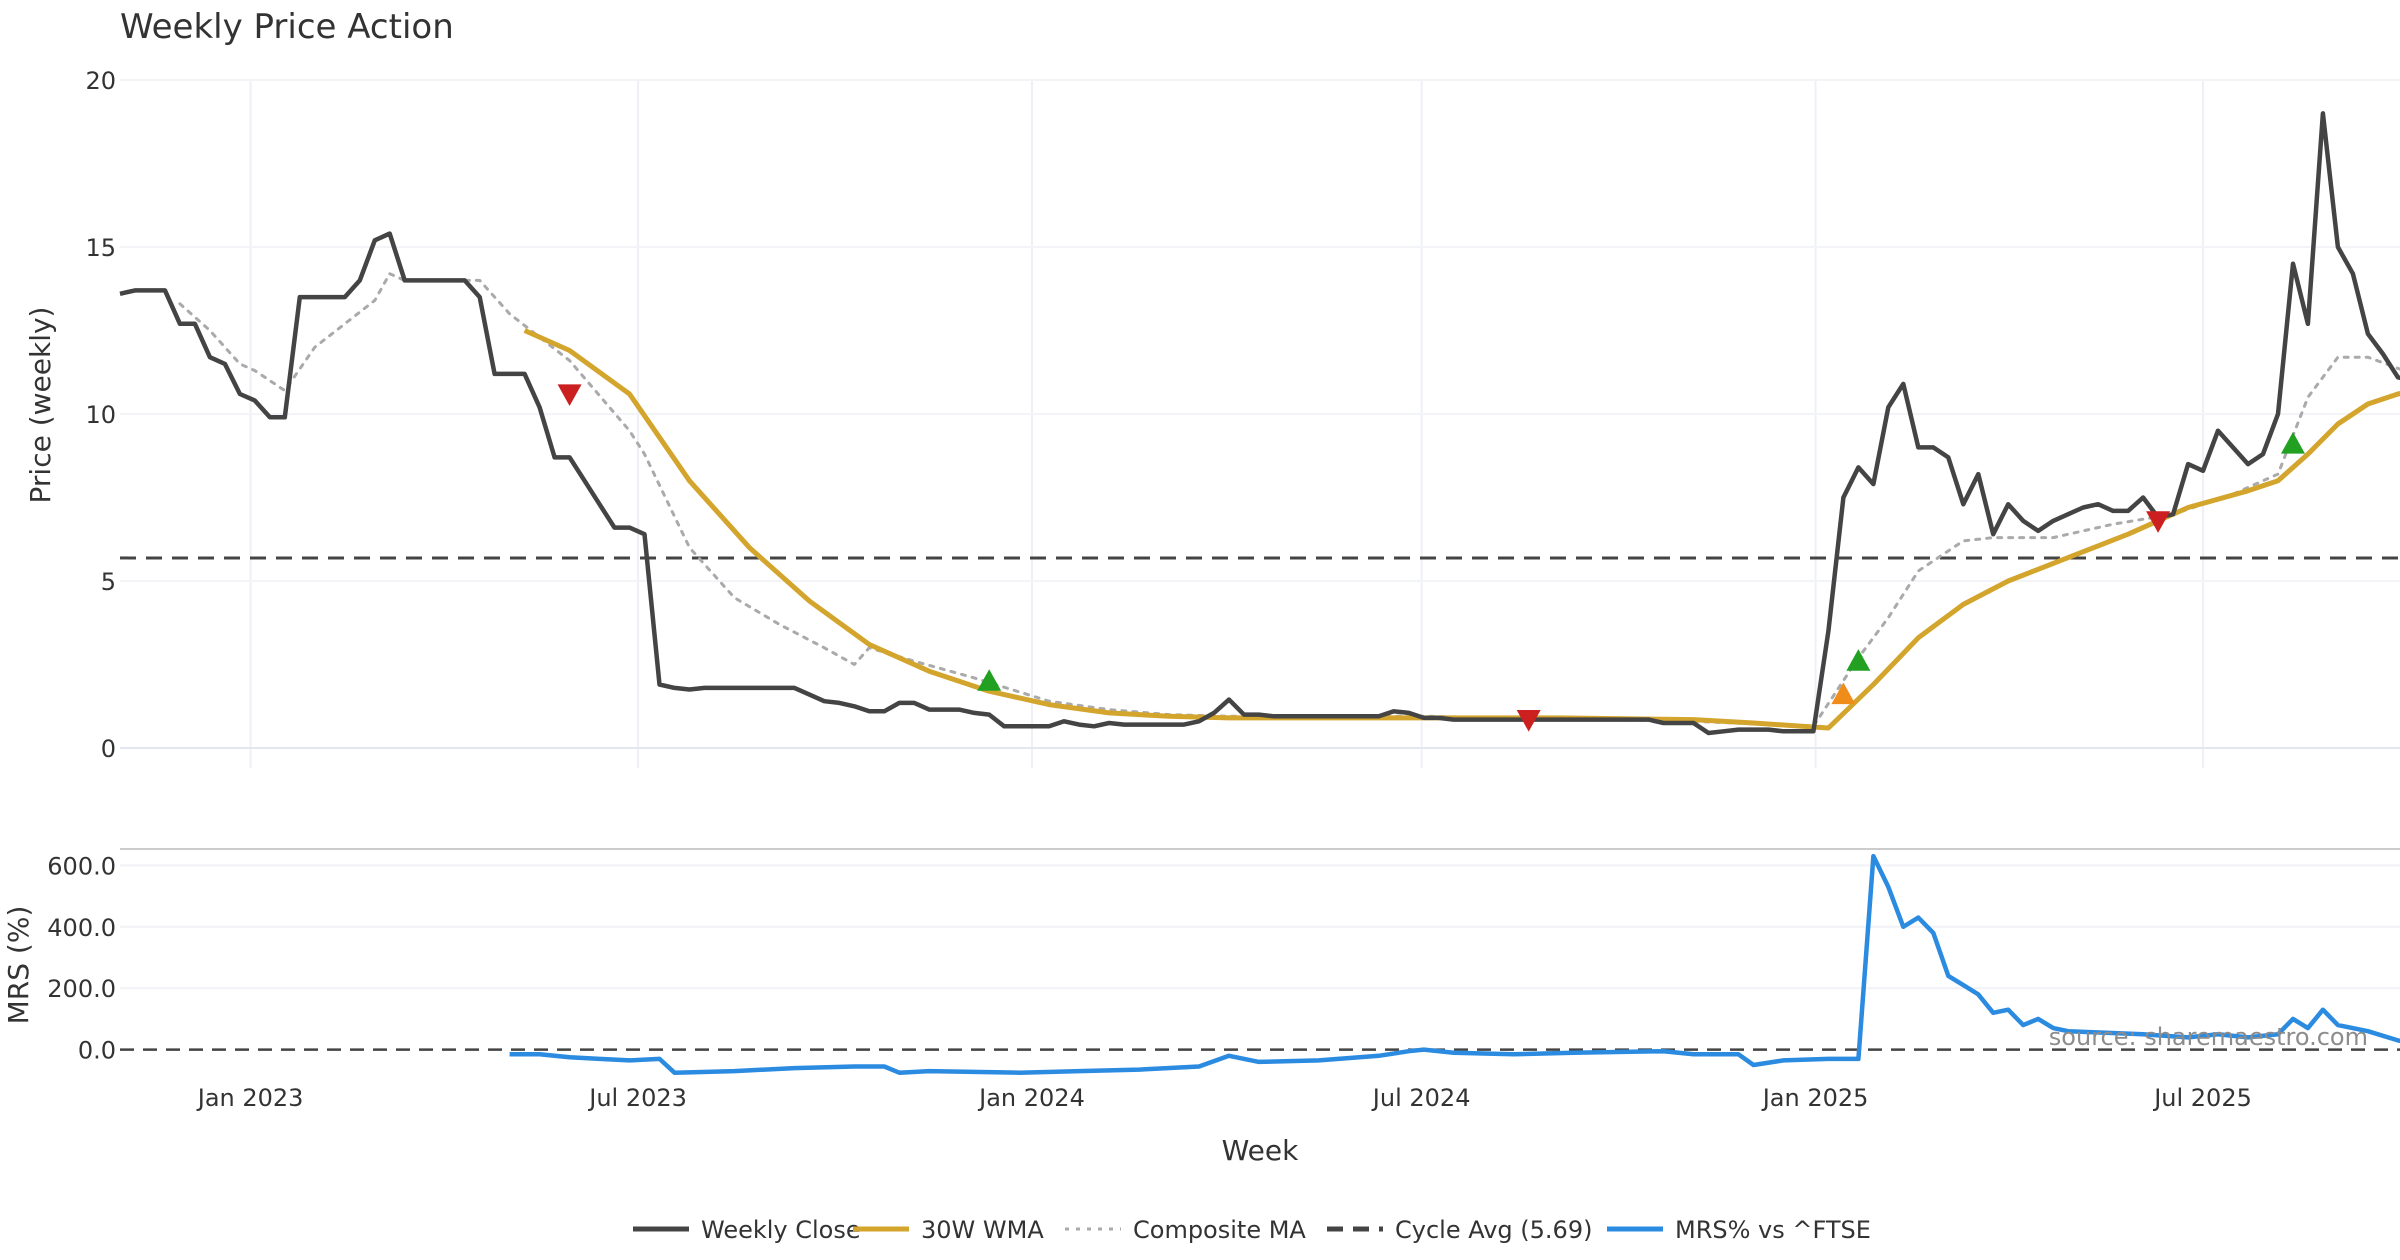 This screenshot has height=1260, width=2400. What do you see at coordinates (1260, 1150) in the screenshot?
I see `x-axis-label: Week` at bounding box center [1260, 1150].